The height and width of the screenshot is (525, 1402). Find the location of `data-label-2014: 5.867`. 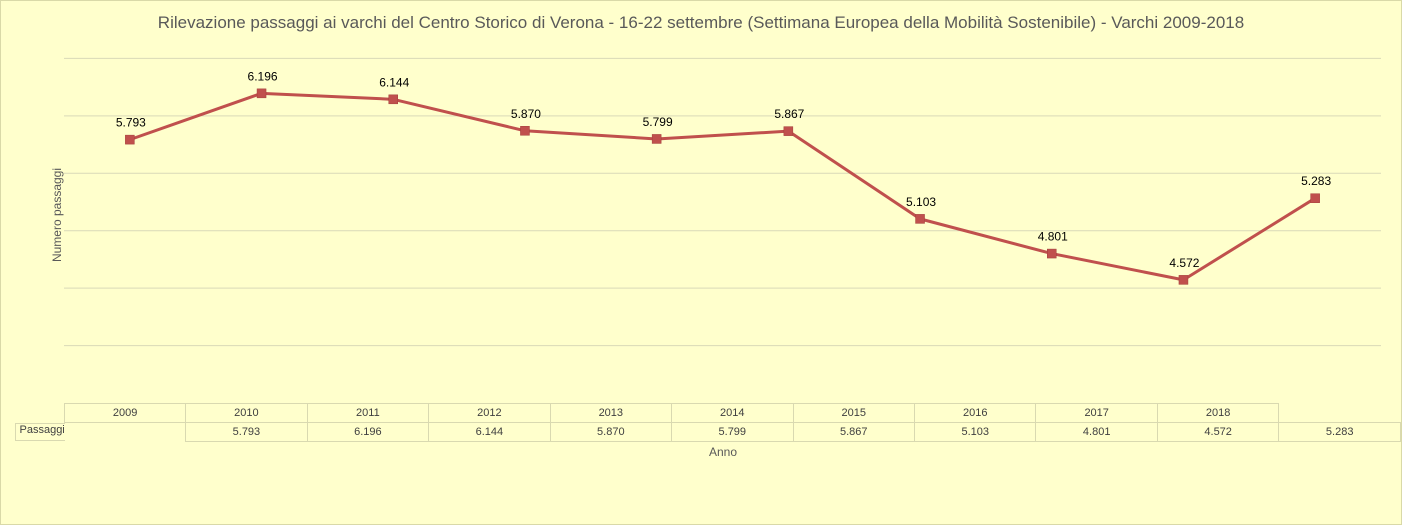

data-label-2014: 5.867 is located at coordinates (789, 114).